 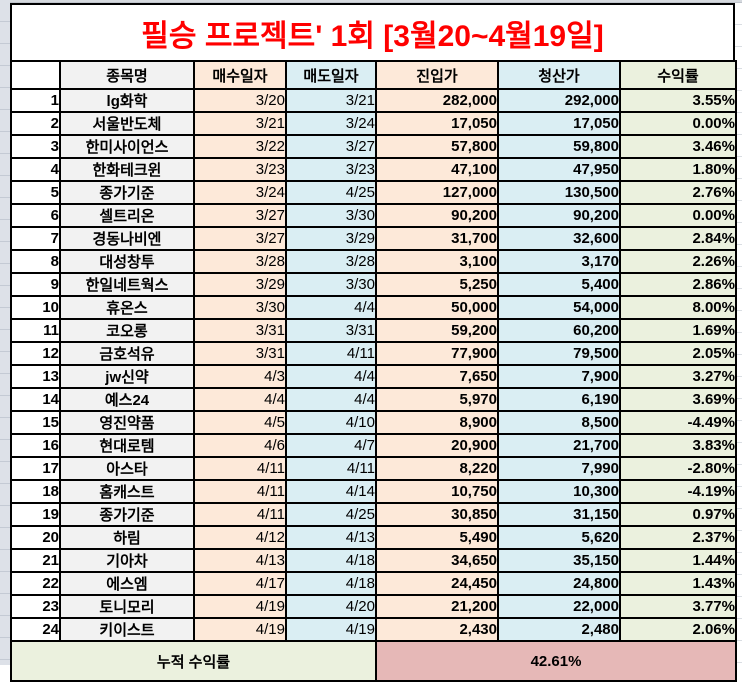 What do you see at coordinates (559, 146) in the screenshot?
I see `exit-price: 59,800` at bounding box center [559, 146].